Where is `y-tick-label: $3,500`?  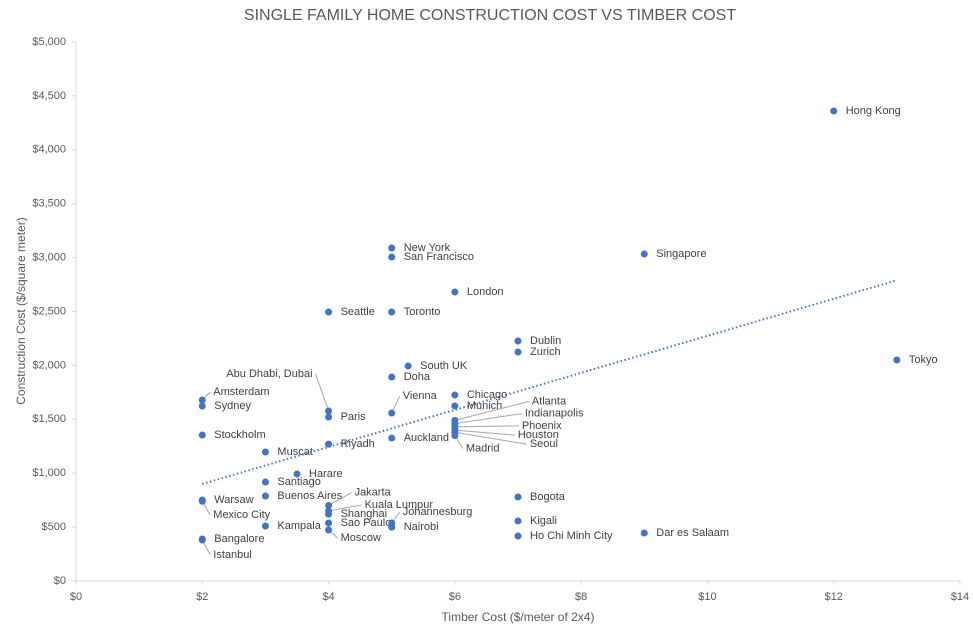
y-tick-label: $3,500 is located at coordinates (49, 204).